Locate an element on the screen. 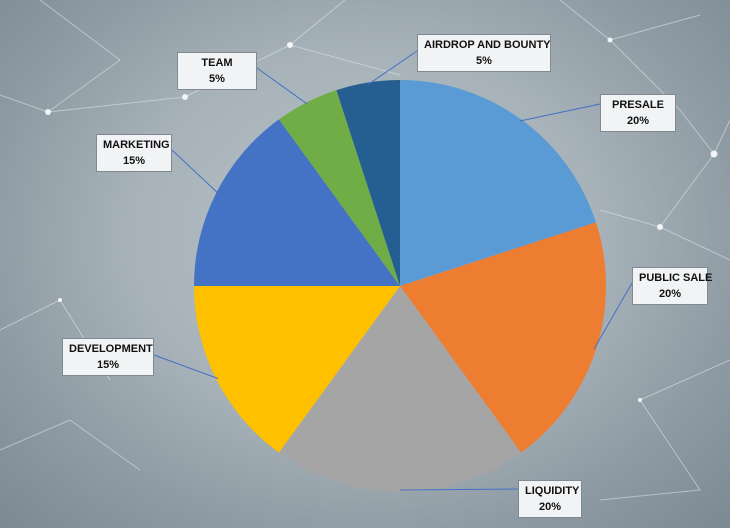 This screenshot has width=730, height=528. leader-line-development is located at coordinates (186, 367).